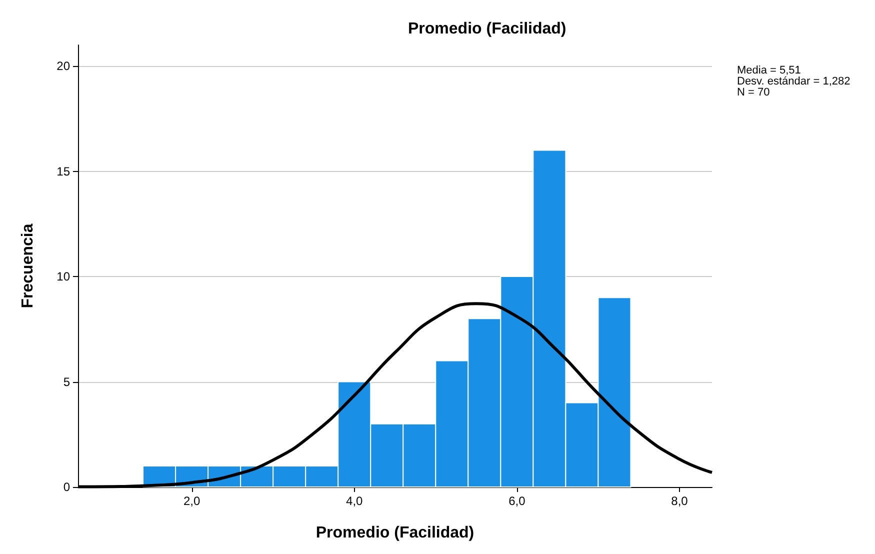 Image resolution: width=875 pixels, height=554 pixels. What do you see at coordinates (66, 381) in the screenshot?
I see `y-tick-label: 5` at bounding box center [66, 381].